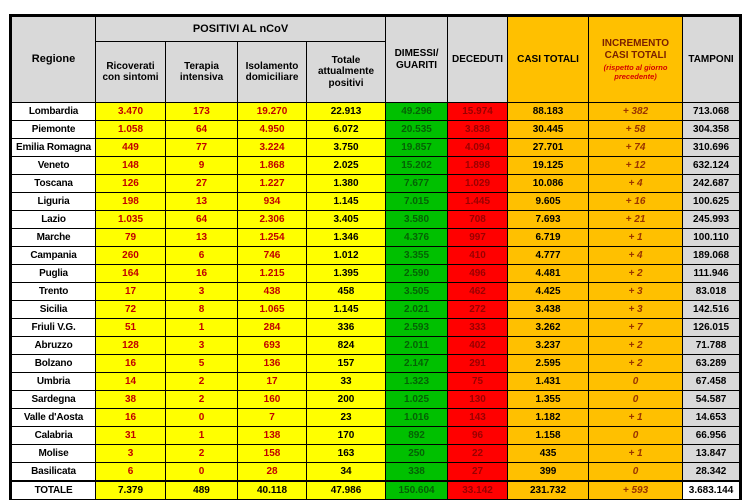 The height and width of the screenshot is (500, 750). What do you see at coordinates (53, 327) in the screenshot?
I see `region-name-cell: Friuli V.G.` at bounding box center [53, 327].